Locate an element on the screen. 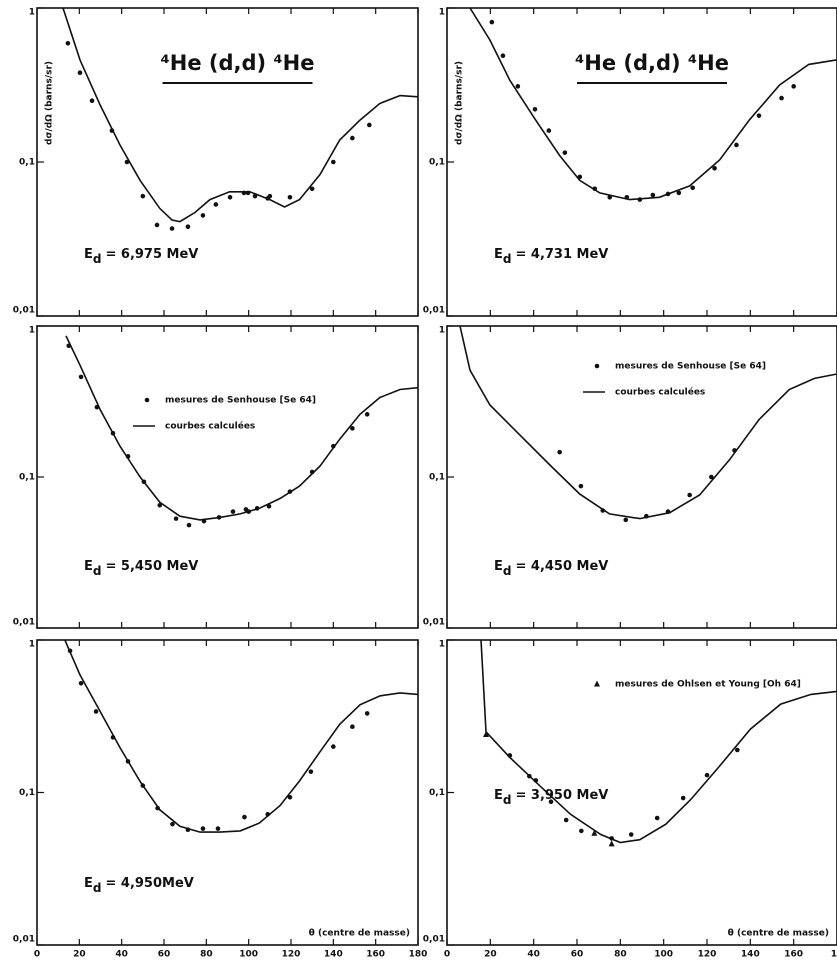 The width and height of the screenshot is (837, 961). energy-label: Ed = 6,975 MeV is located at coordinates (141, 256).